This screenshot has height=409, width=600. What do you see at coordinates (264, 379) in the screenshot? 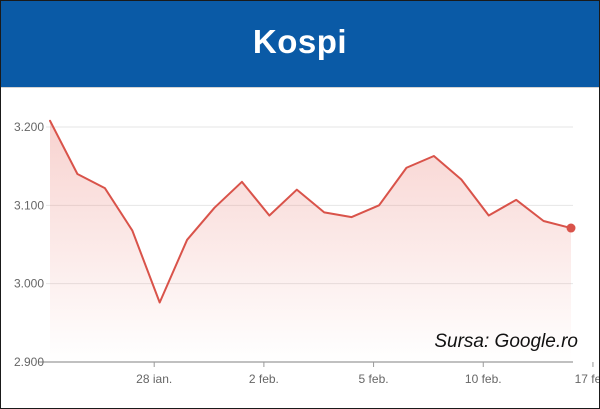
I see `x-tick-label: 2 feb.` at bounding box center [264, 379].